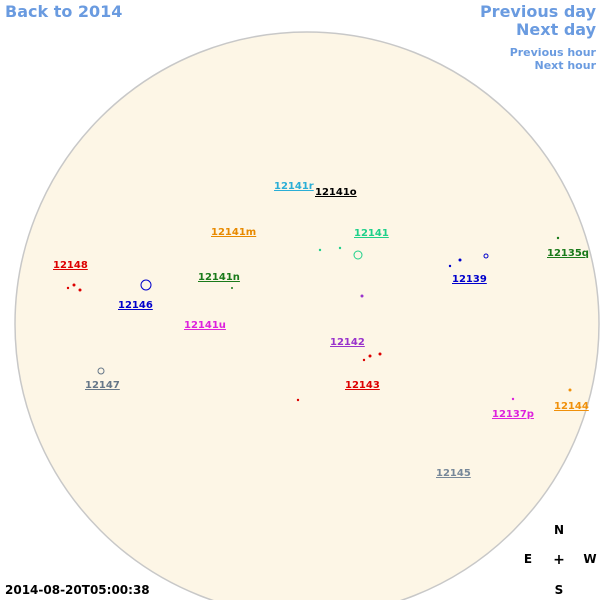 This screenshot has width=600, height=604. Describe the element at coordinates (566, 65) in the screenshot. I see `next-hour-link: Next hour` at that location.